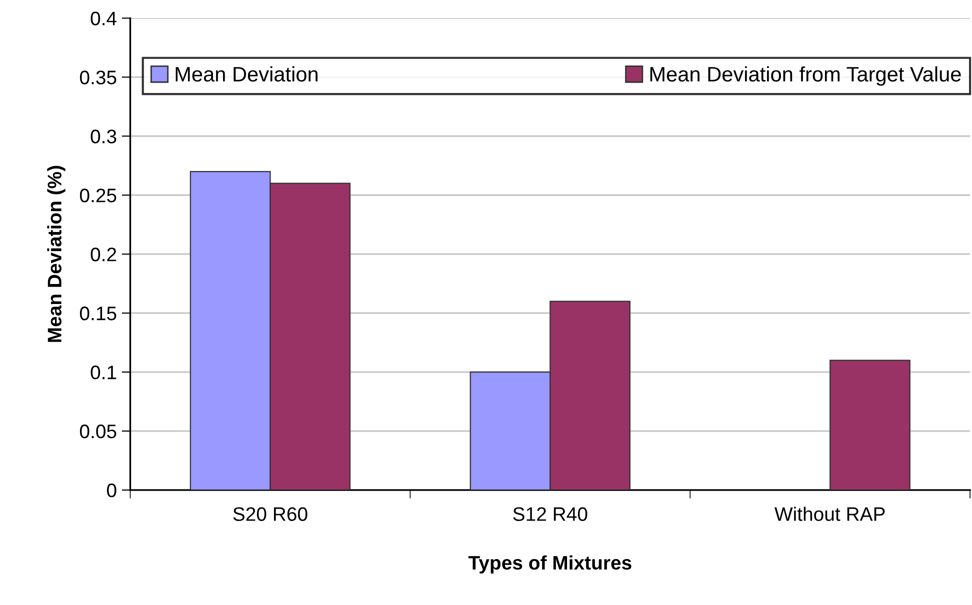  I want to click on y-tick-label: 0.15, so click(98, 313).